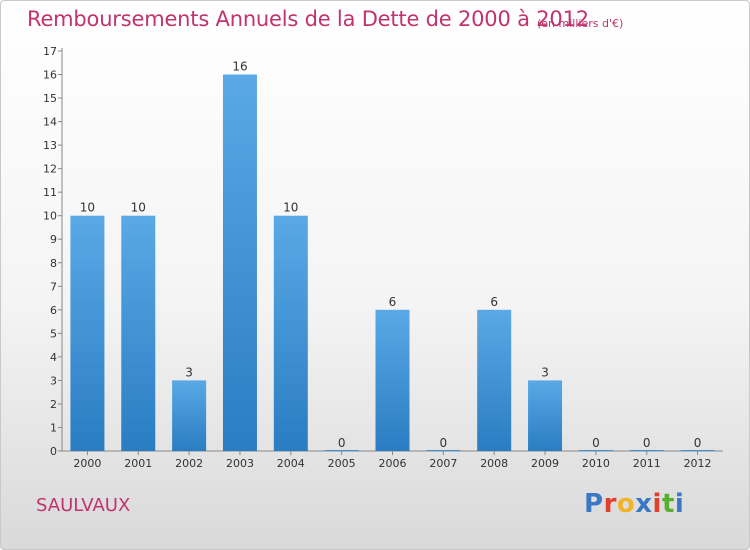 The height and width of the screenshot is (550, 750). What do you see at coordinates (596, 443) in the screenshot?
I see `data-label-2010: 0` at bounding box center [596, 443].